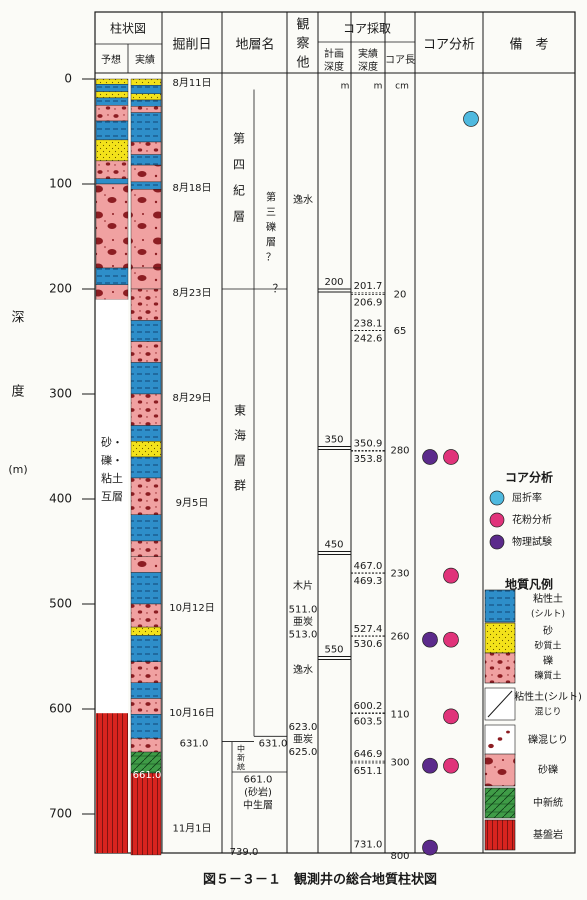 This screenshot has height=900, width=587. I want to click on stratum-tokai-char: 東, so click(240, 410).